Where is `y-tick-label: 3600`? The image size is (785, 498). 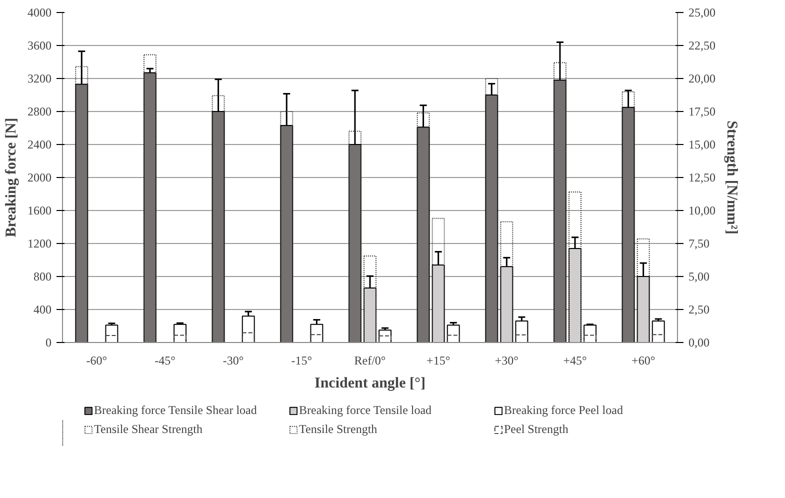
y-tick-label: 3600 is located at coordinates (40, 45).